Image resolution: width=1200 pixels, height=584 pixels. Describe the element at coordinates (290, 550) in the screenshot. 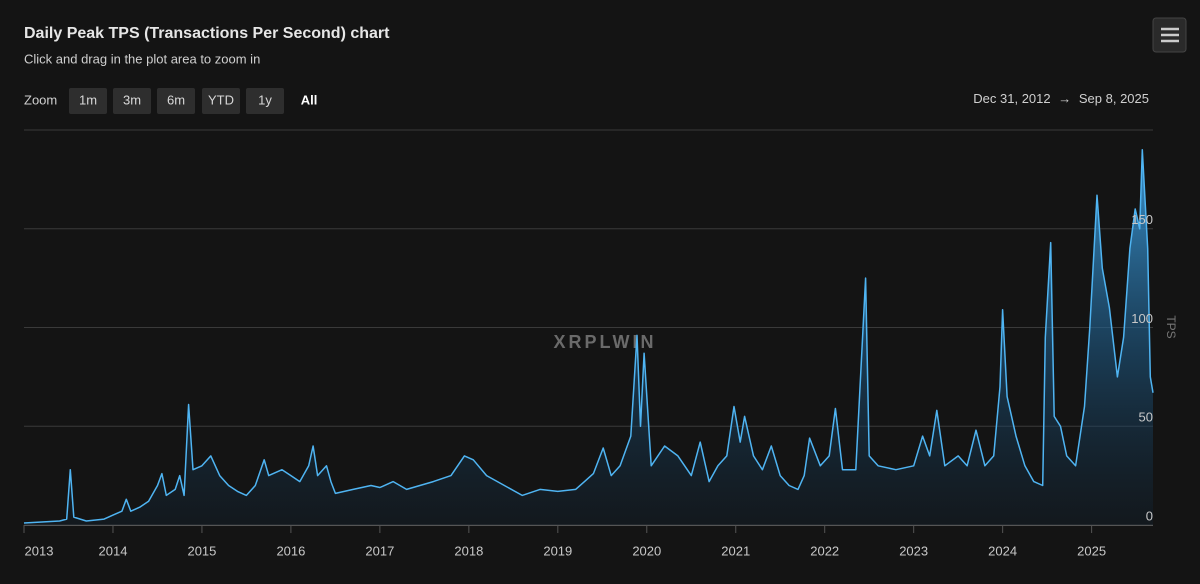

I see `x-tick-label: 2016` at that location.